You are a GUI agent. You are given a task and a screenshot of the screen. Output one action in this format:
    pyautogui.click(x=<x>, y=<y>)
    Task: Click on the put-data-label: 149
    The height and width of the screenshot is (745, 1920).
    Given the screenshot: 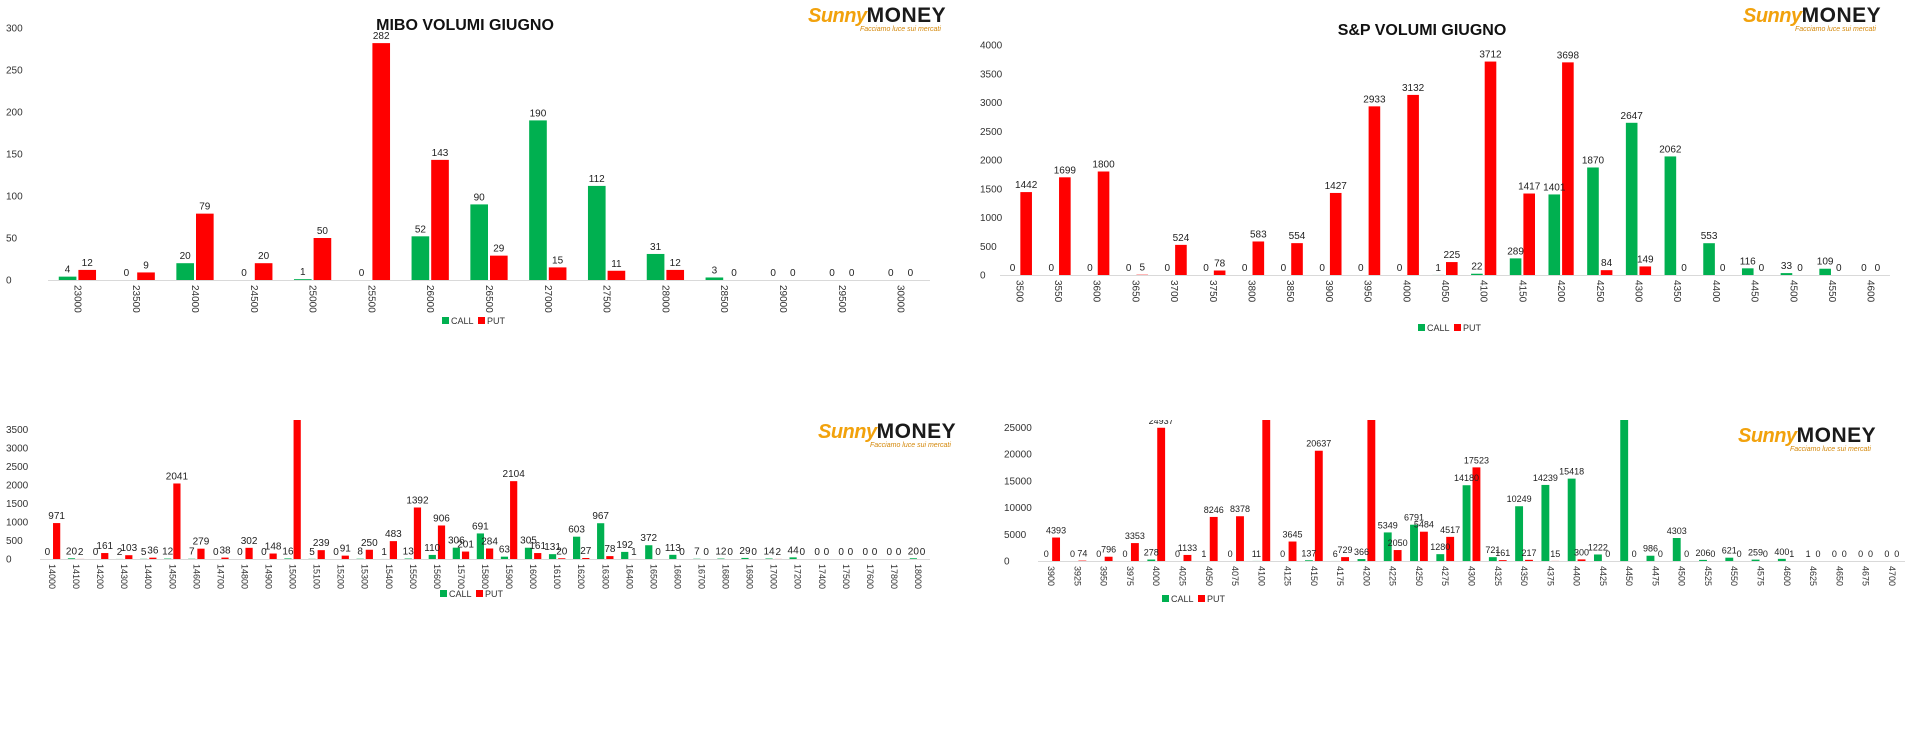 What is the action you would take?
    pyautogui.click(x=1645, y=259)
    